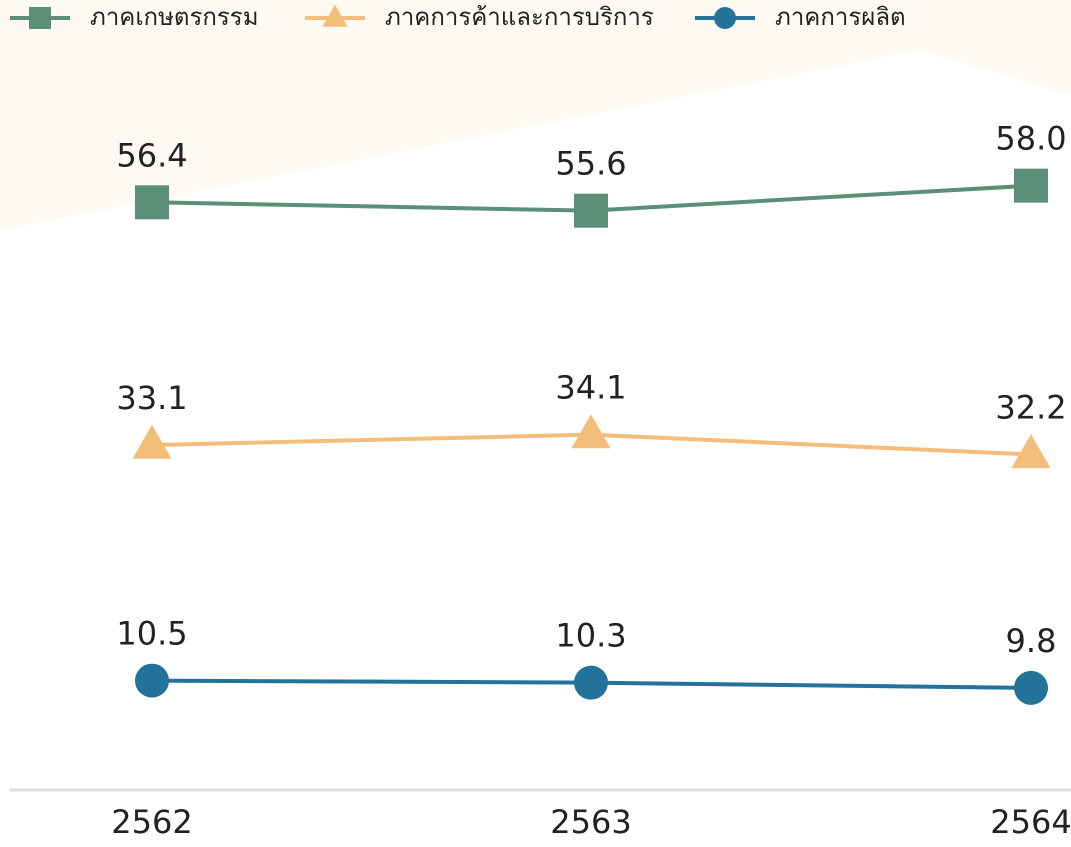 This screenshot has height=847, width=1071. Describe the element at coordinates (590, 636) in the screenshot. I see `data-label: 10.3` at that location.